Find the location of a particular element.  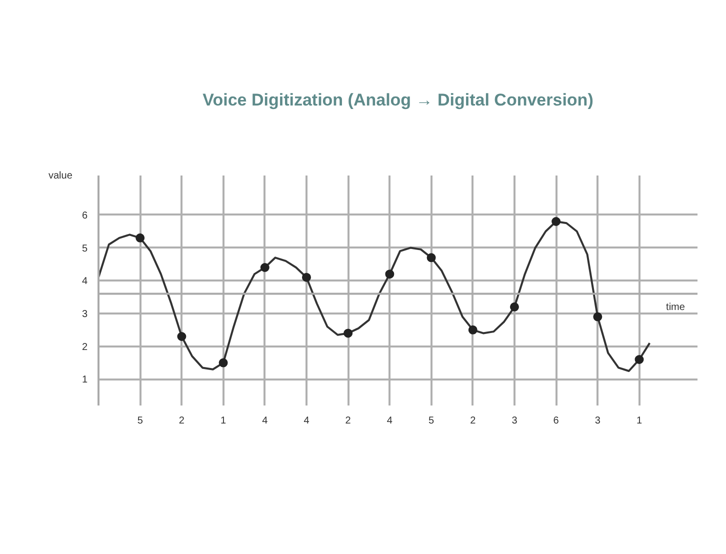

y-tick-label: 3 is located at coordinates (85, 314).